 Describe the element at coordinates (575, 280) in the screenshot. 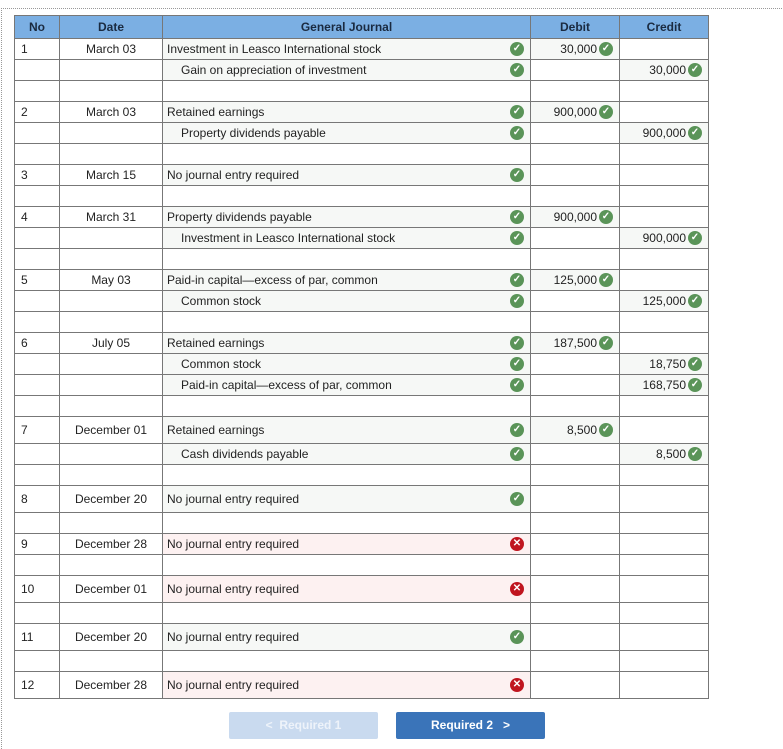

I see `debit-cell: 125,000 ✓` at that location.